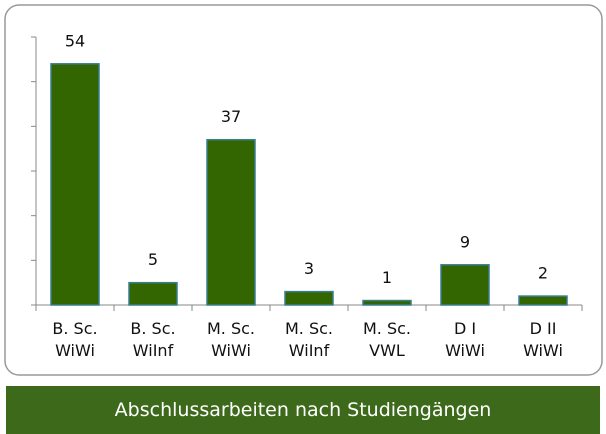 The width and height of the screenshot is (606, 434). What do you see at coordinates (231, 116) in the screenshot?
I see `data-label: 37` at bounding box center [231, 116].